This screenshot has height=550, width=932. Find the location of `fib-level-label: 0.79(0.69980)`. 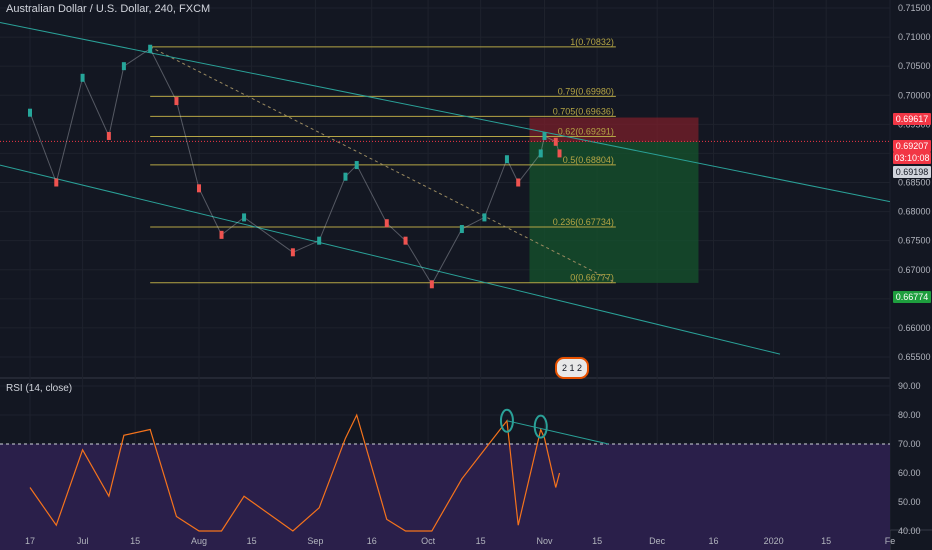

fib-level-label: 0.79(0.69980) is located at coordinates (586, 91).